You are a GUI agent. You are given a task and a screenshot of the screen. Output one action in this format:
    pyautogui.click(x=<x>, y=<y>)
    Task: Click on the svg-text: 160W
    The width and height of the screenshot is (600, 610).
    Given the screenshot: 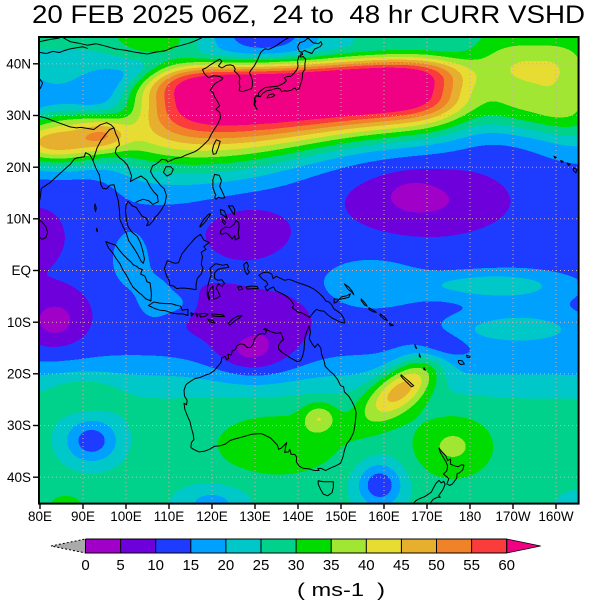 What is the action you would take?
    pyautogui.click(x=556, y=516)
    